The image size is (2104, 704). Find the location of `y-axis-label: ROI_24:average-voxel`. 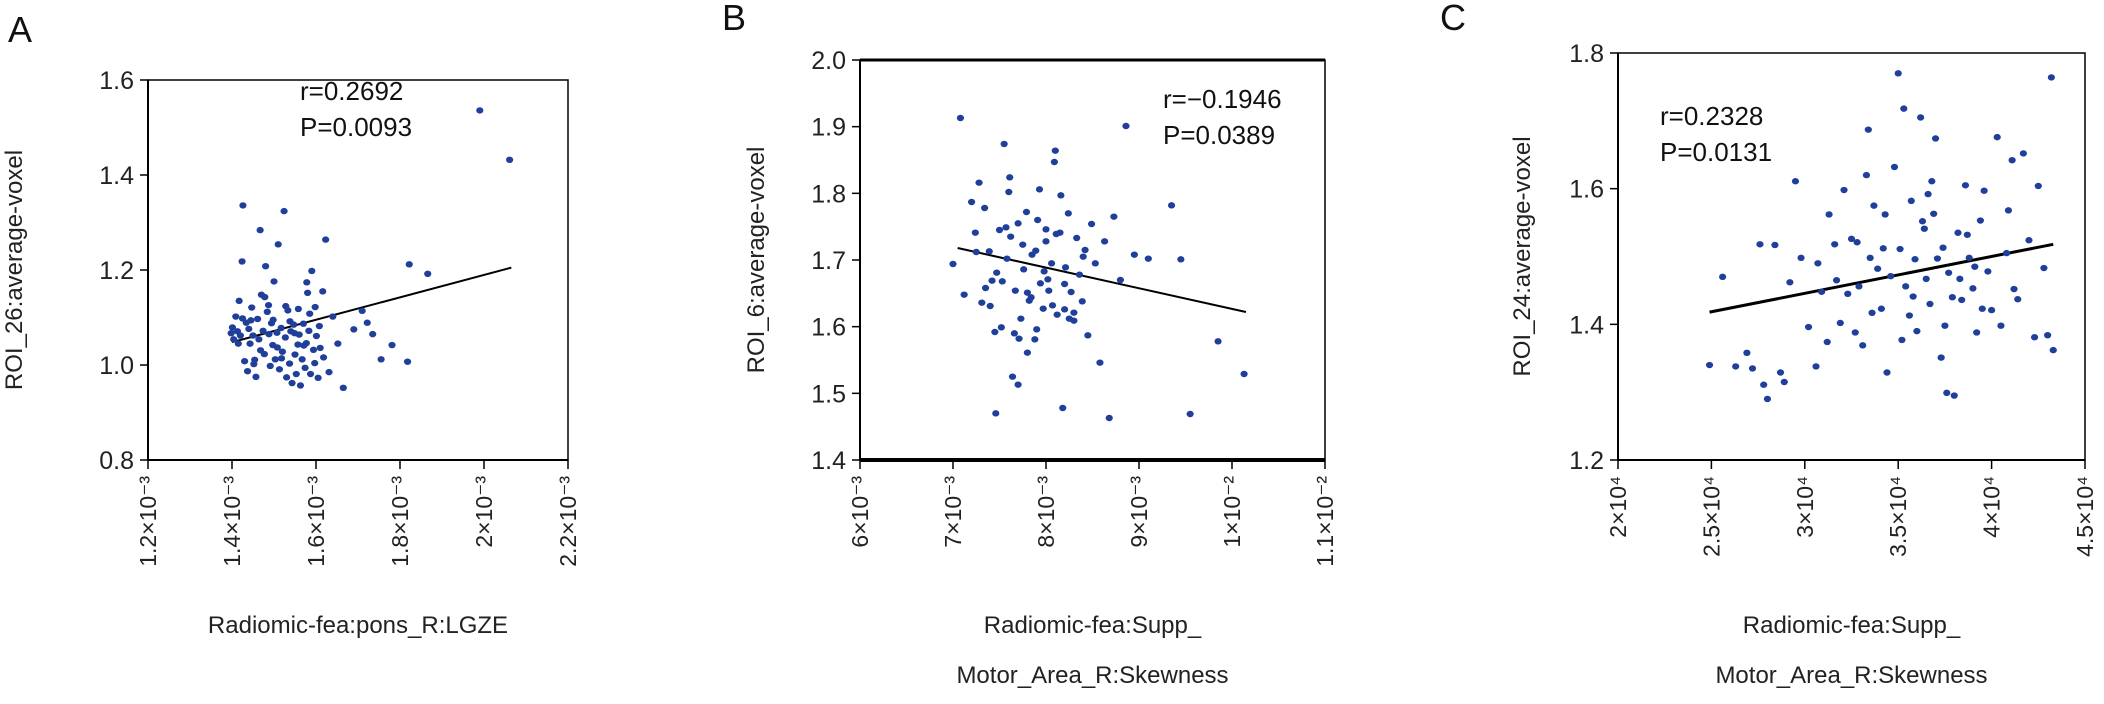

y-axis-label: ROI_24:average-voxel is located at coordinates (1522, 256).